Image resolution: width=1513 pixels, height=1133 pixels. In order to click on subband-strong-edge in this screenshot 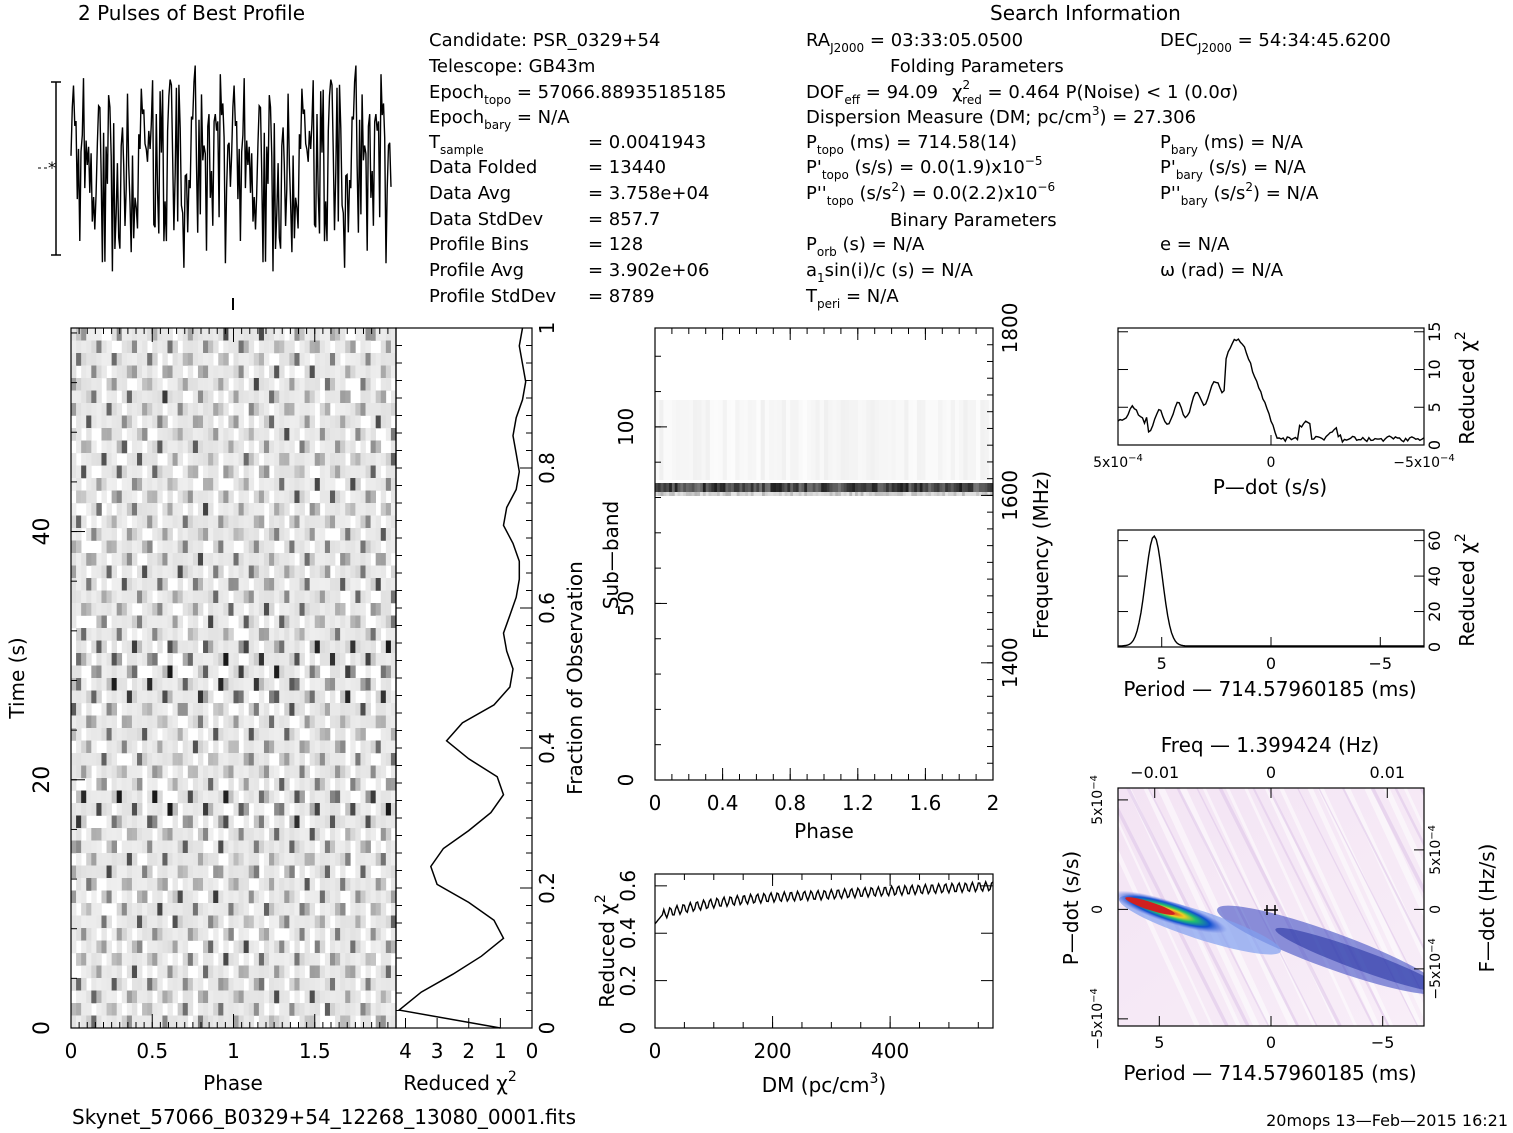, I will do `click(834, 494)`.